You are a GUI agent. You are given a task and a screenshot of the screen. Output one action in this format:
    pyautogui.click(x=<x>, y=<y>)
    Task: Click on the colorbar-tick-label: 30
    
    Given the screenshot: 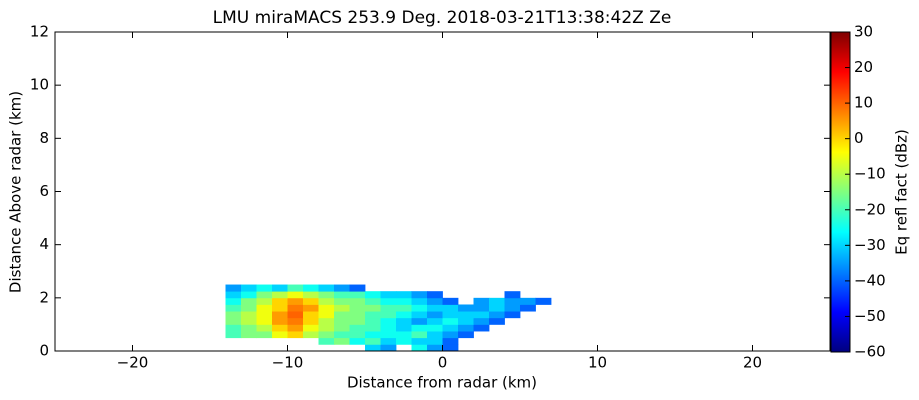 What is the action you would take?
    pyautogui.click(x=863, y=32)
    